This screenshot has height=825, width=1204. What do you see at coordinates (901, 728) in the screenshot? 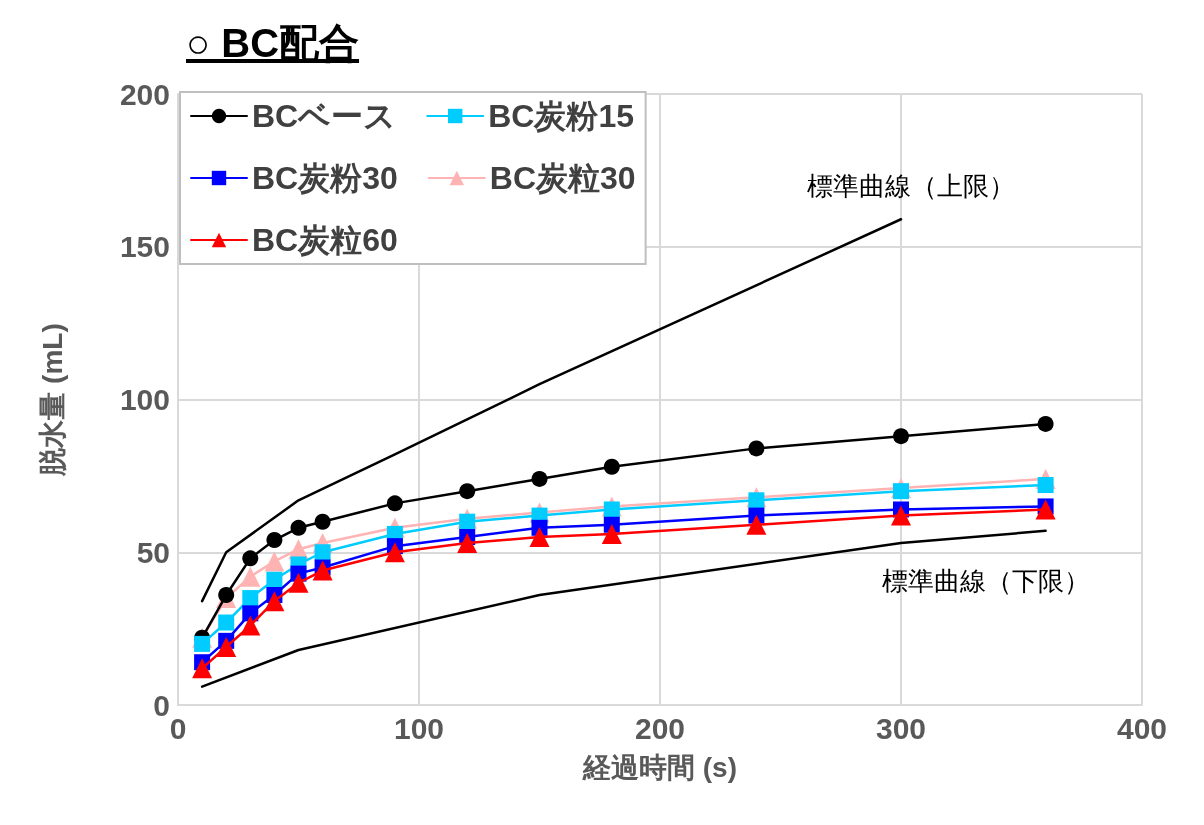
I see `x-tick-label: 300` at bounding box center [901, 728].